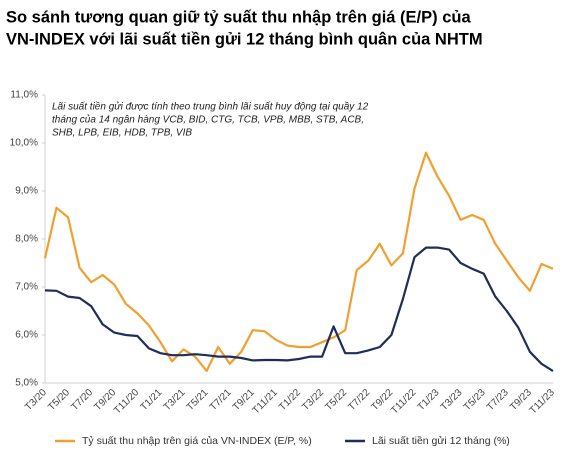 The width and height of the screenshot is (580, 458). What do you see at coordinates (36, 400) in the screenshot?
I see `x-tick-label: T3/20` at bounding box center [36, 400].